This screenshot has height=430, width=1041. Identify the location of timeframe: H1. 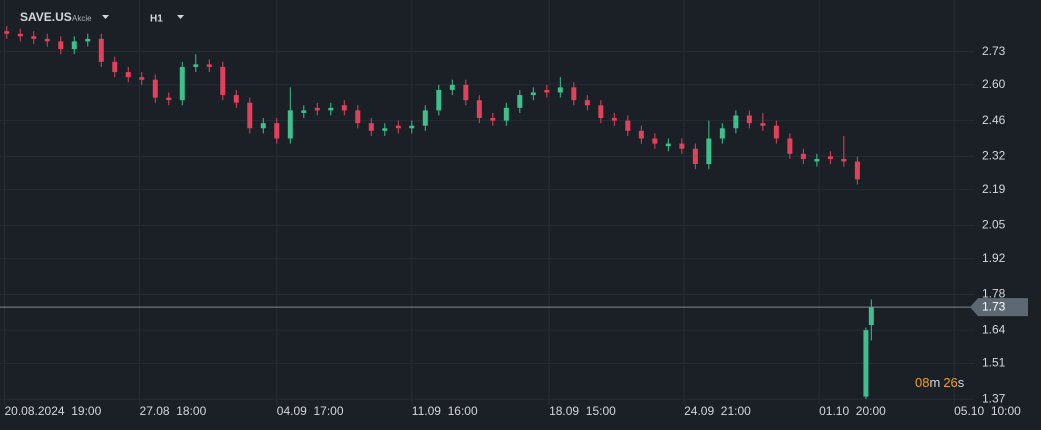
(156, 19).